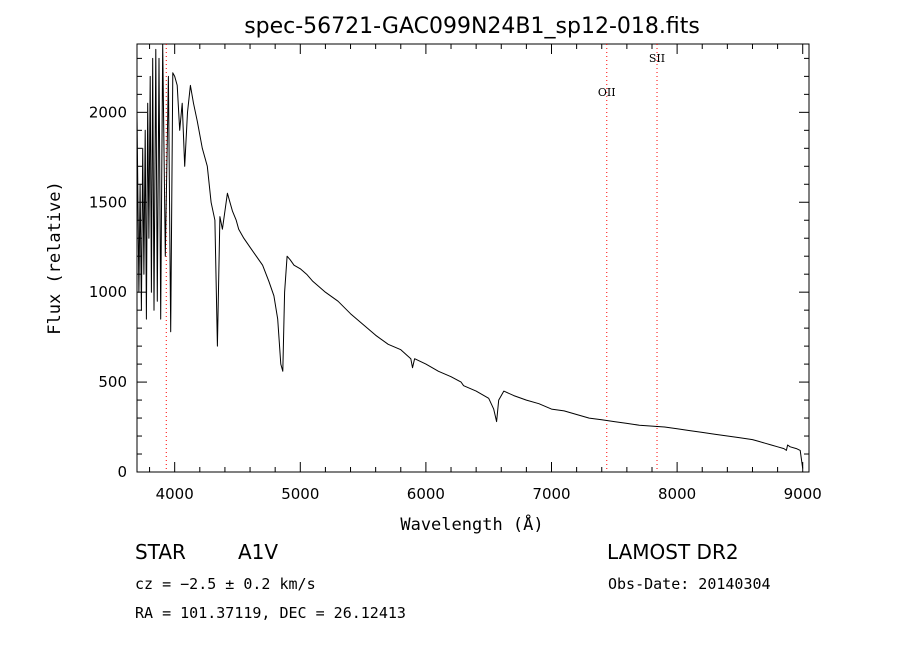 The width and height of the screenshot is (900, 650). Describe the element at coordinates (673, 552) in the screenshot. I see `survey-name: LAMOST DR2` at that location.